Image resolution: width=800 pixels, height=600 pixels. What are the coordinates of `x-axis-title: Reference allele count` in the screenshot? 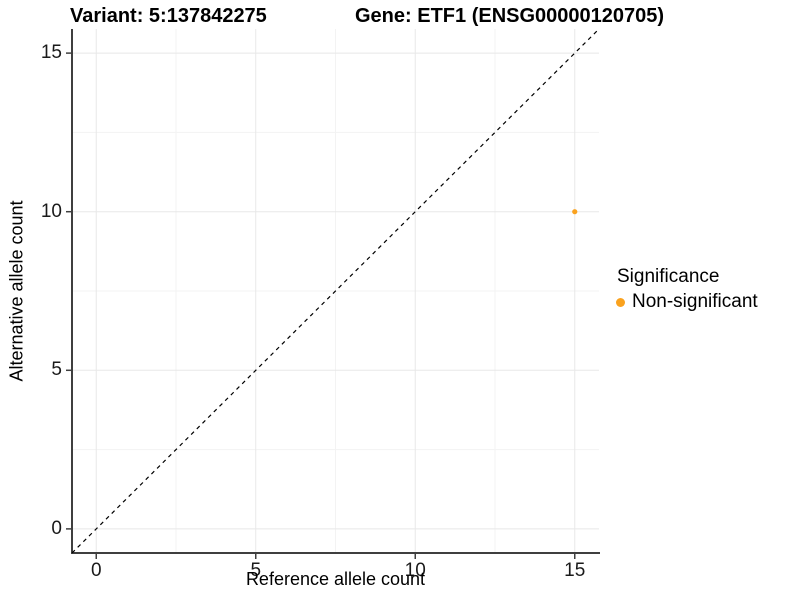 It's located at (335, 579).